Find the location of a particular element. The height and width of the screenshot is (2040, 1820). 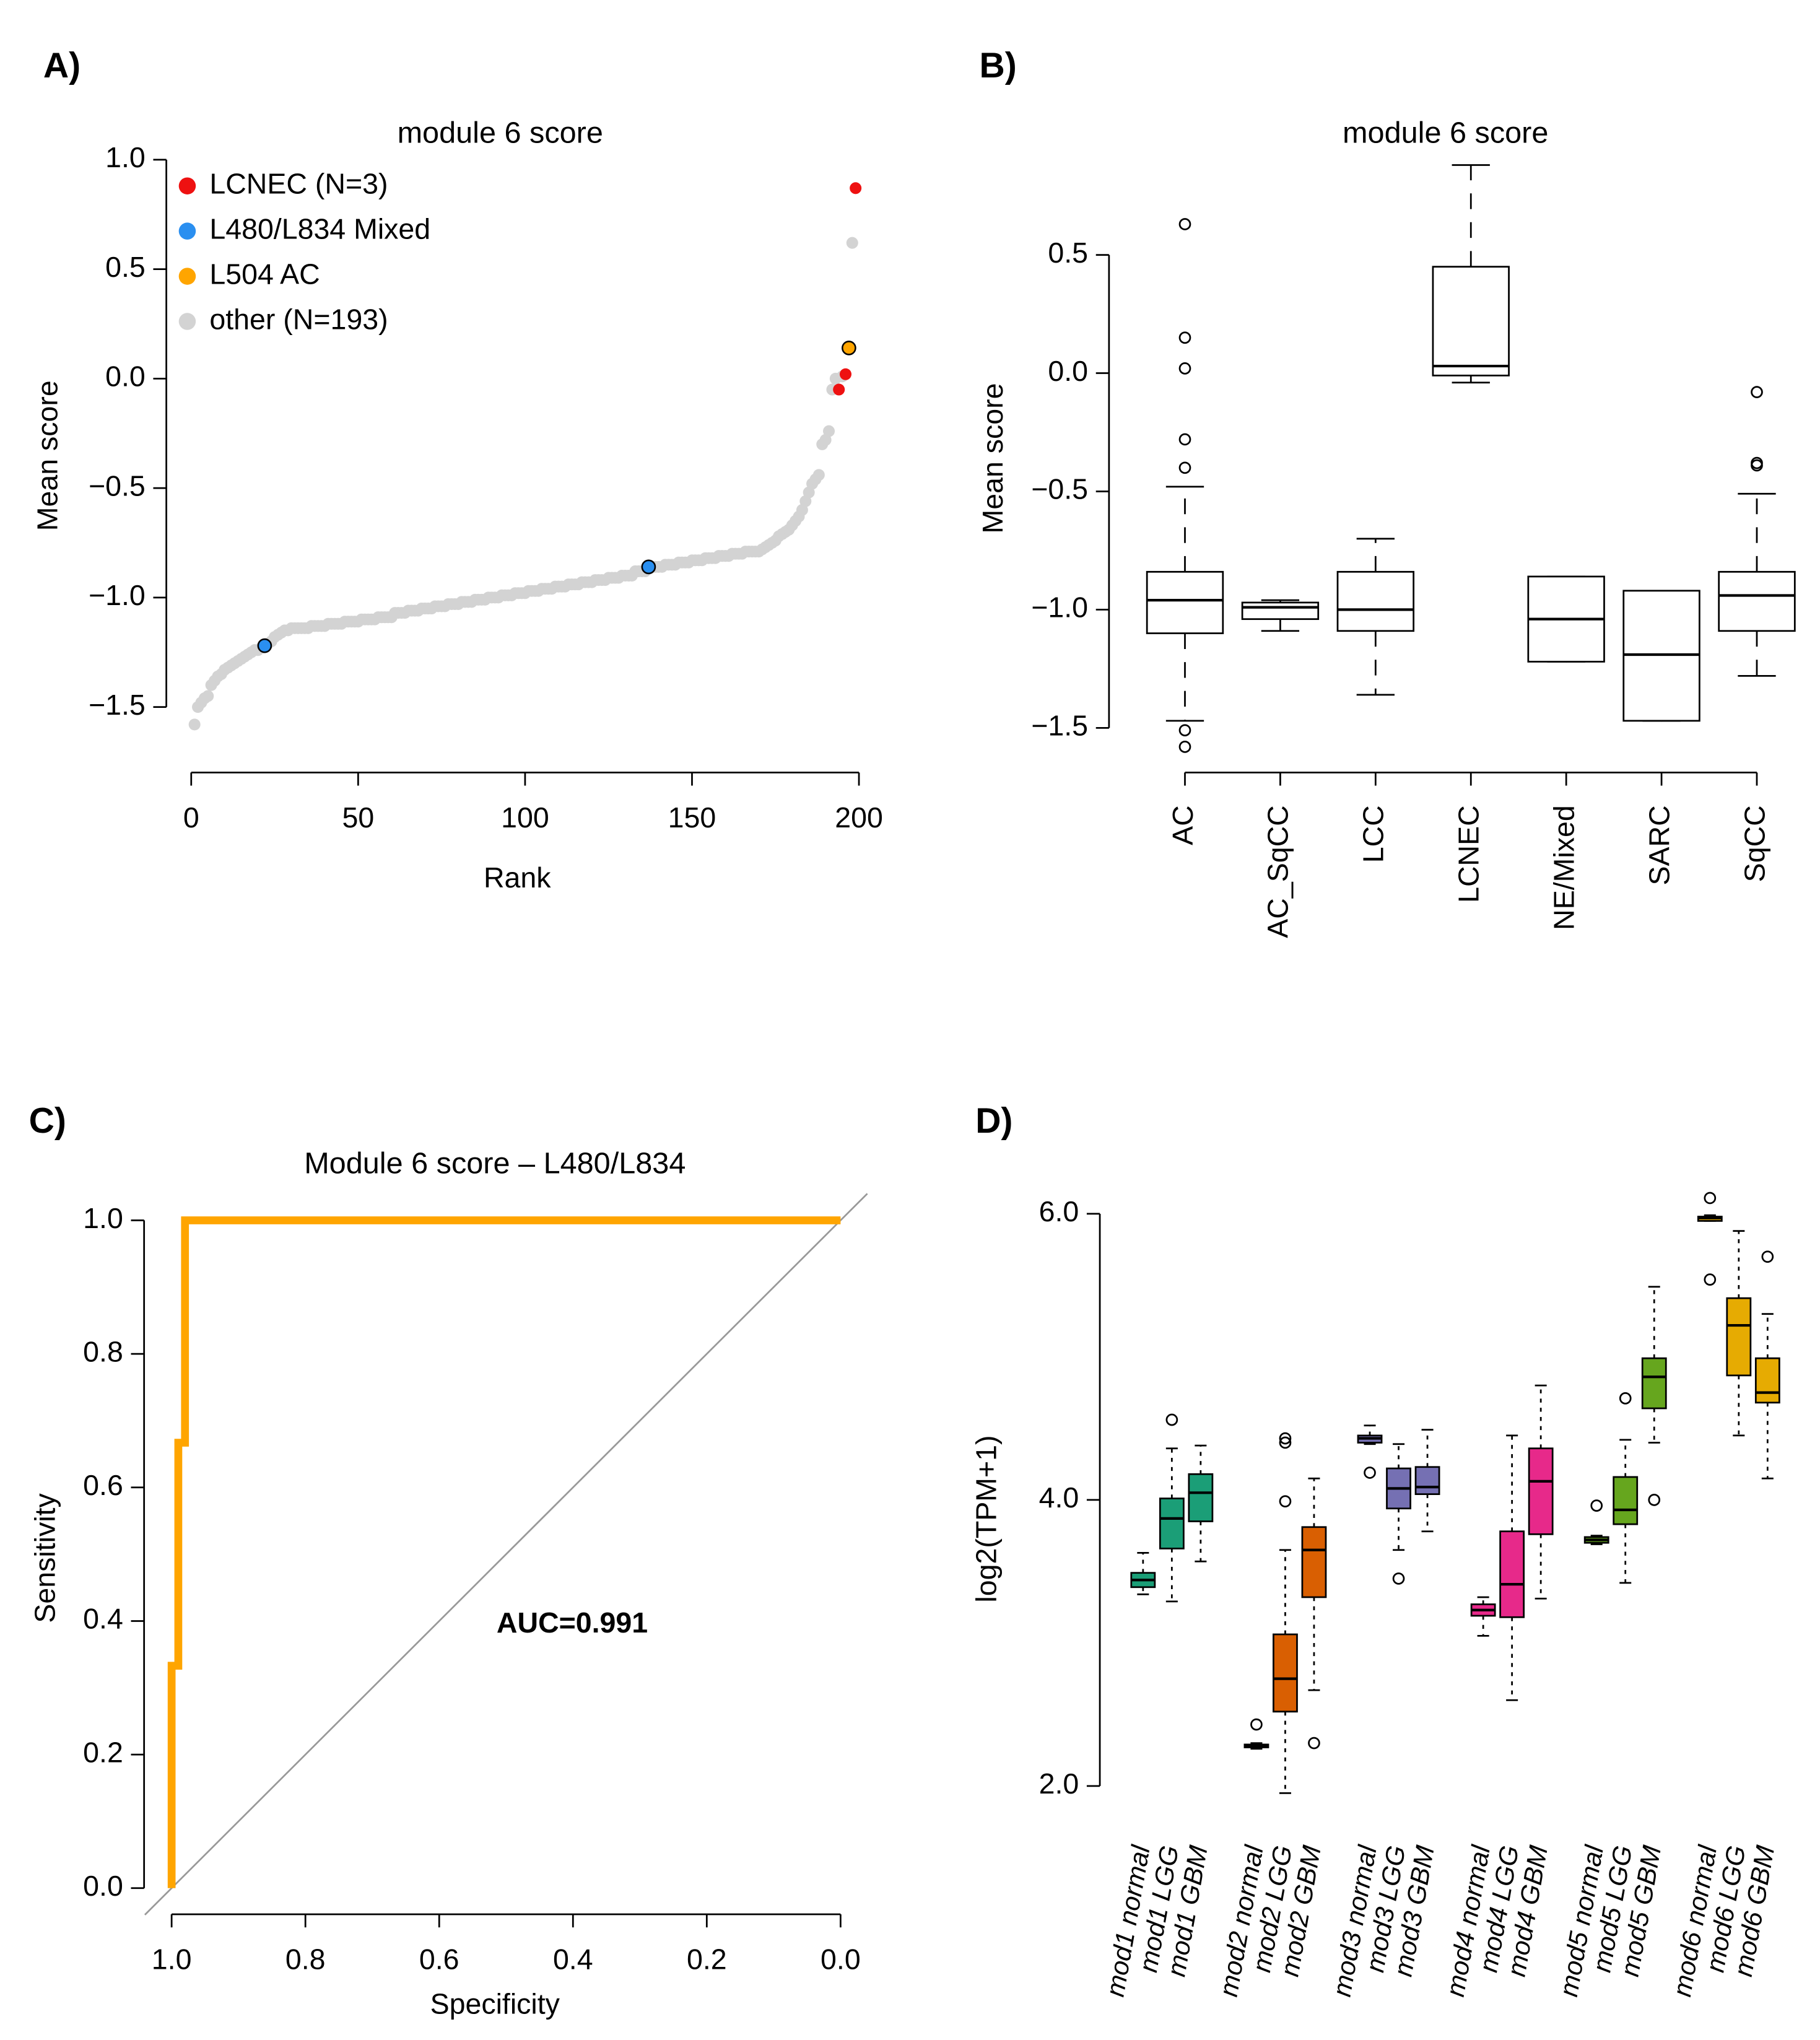

x-tick-label: 200 is located at coordinates (859, 817).